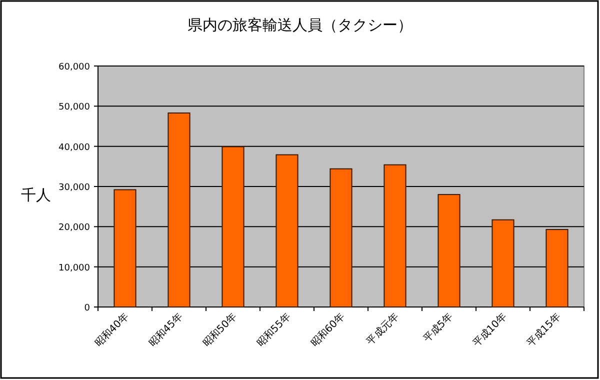 The width and height of the screenshot is (600, 380). What do you see at coordinates (544, 330) in the screenshot?
I see `x-tick-label: 平成15年` at bounding box center [544, 330].